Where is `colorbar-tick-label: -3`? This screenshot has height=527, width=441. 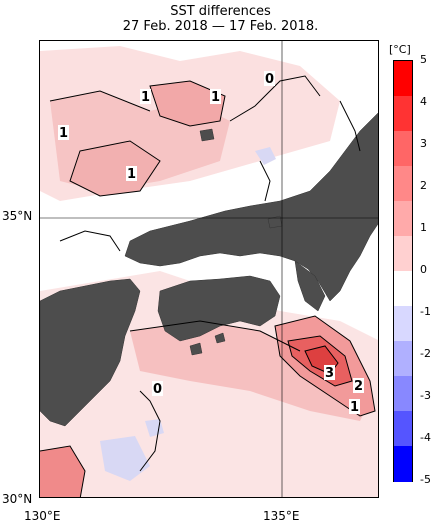
colorbar-tick-label: -3 is located at coordinates (425, 395).